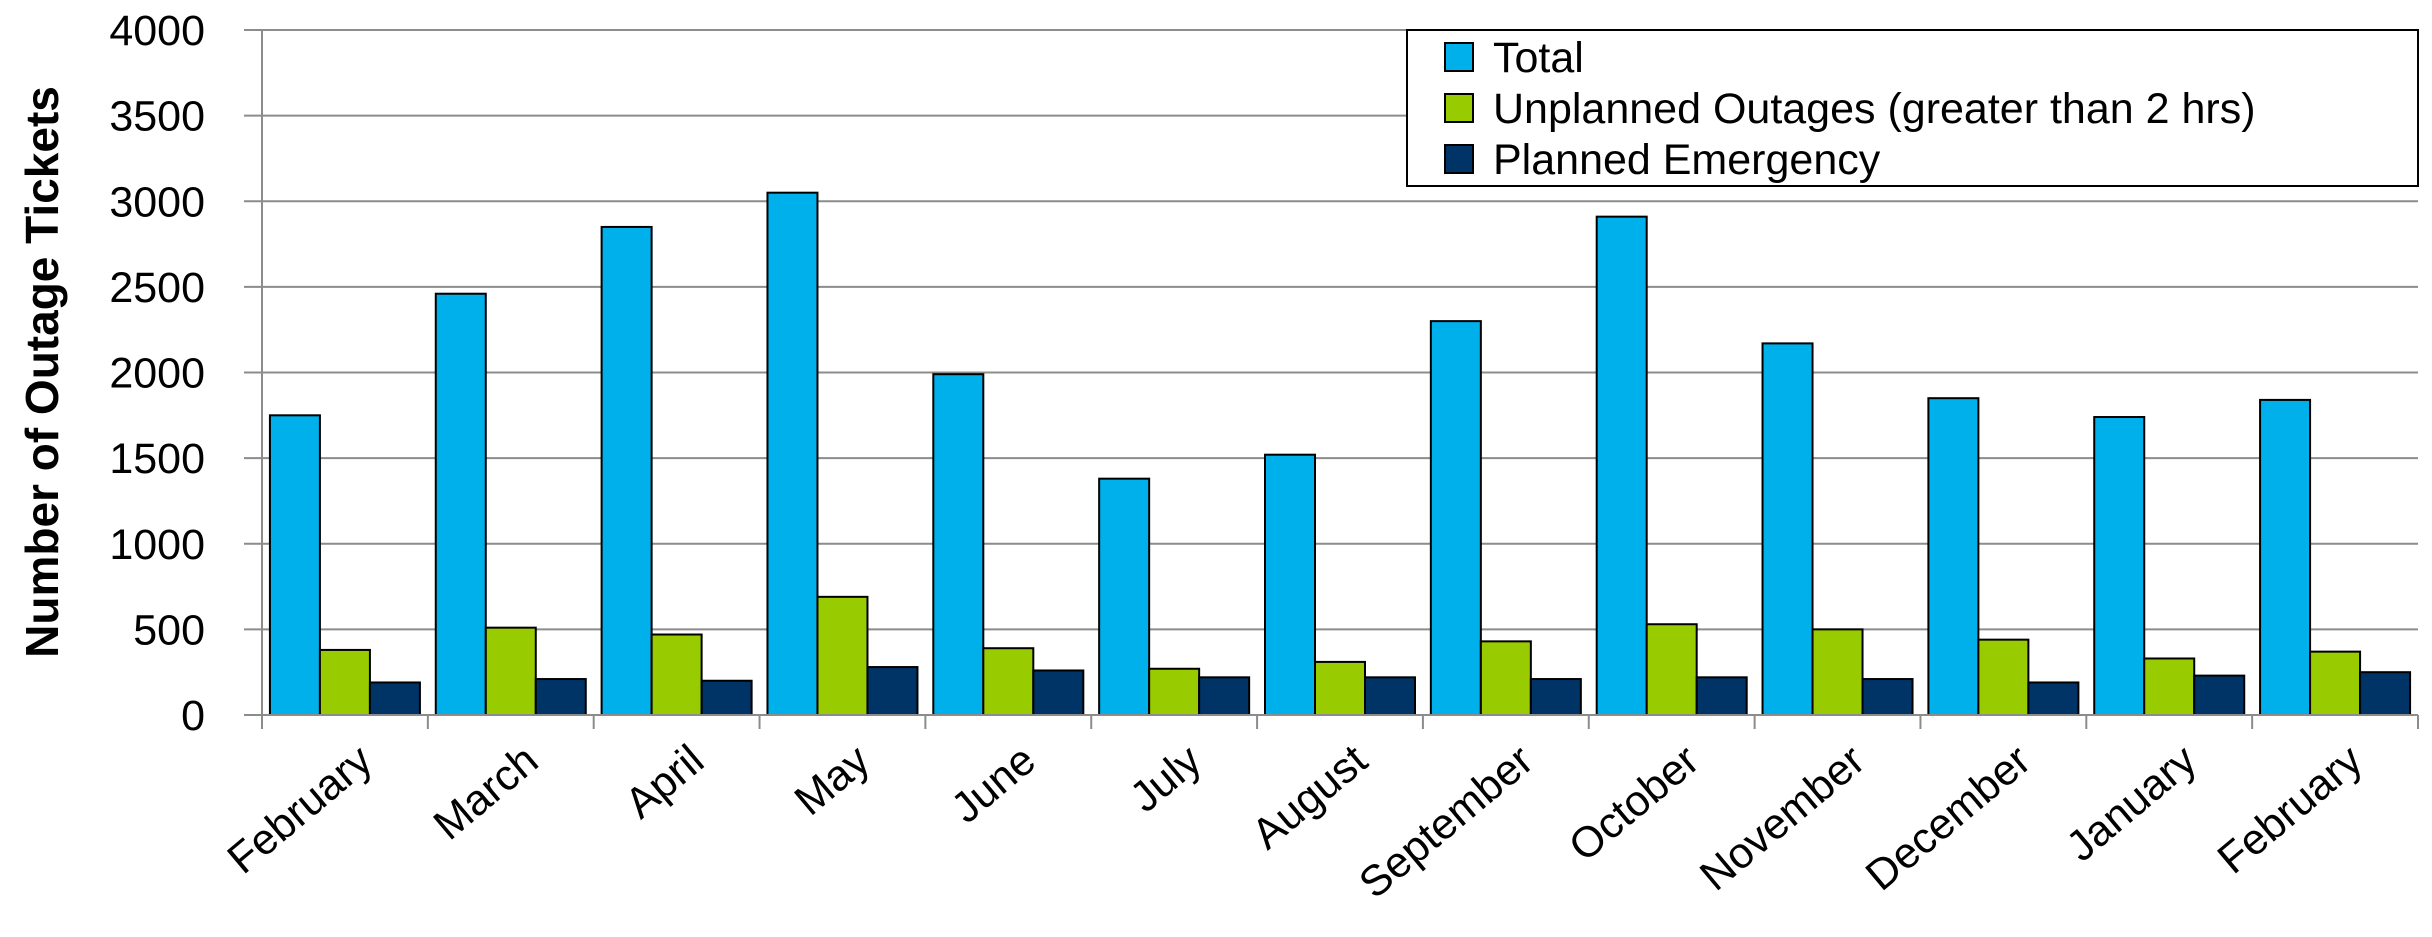 Image resolution: width=2432 pixels, height=937 pixels. I want to click on x-tick-label: August, so click(1309, 797).